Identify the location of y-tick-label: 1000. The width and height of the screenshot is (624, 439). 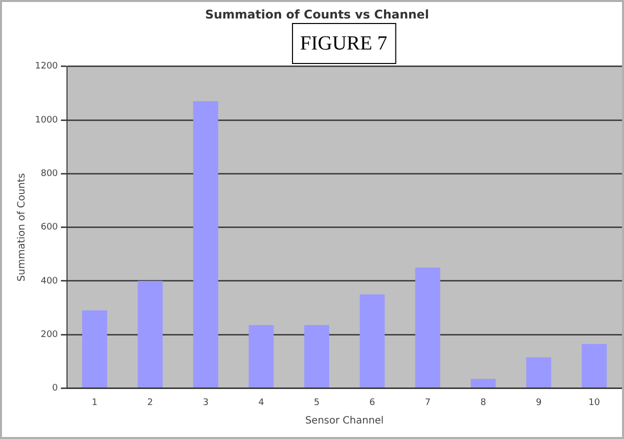
(46, 120).